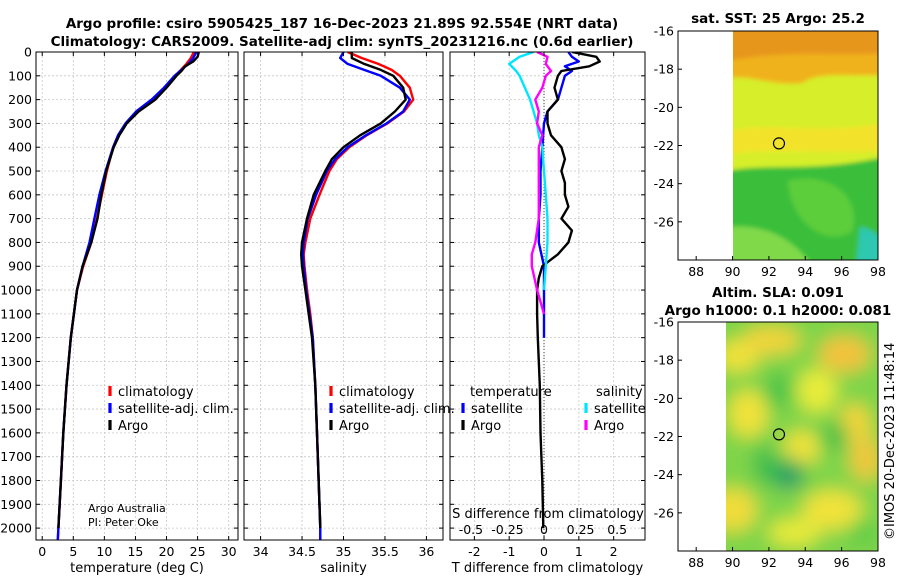  What do you see at coordinates (73, 551) in the screenshot?
I see `x-tick-label: 5` at bounding box center [73, 551].